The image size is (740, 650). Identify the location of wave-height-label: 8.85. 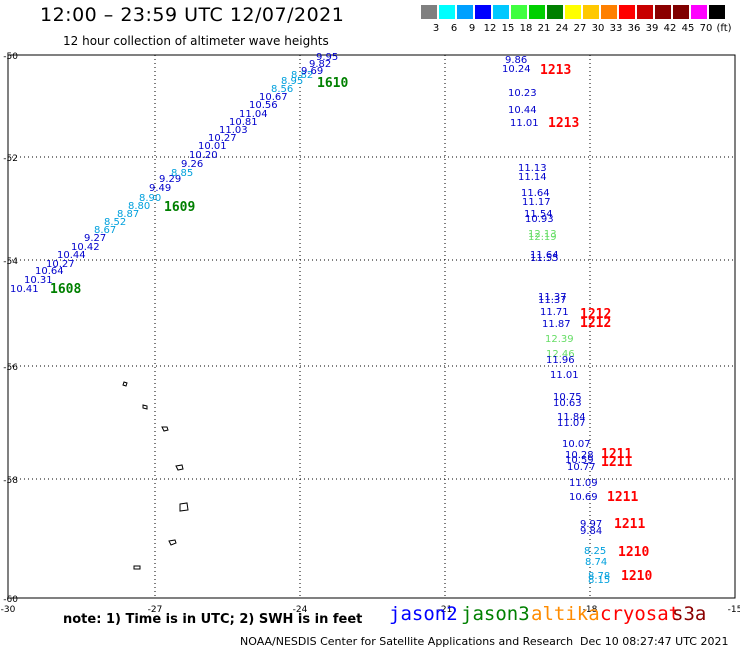
(182, 173).